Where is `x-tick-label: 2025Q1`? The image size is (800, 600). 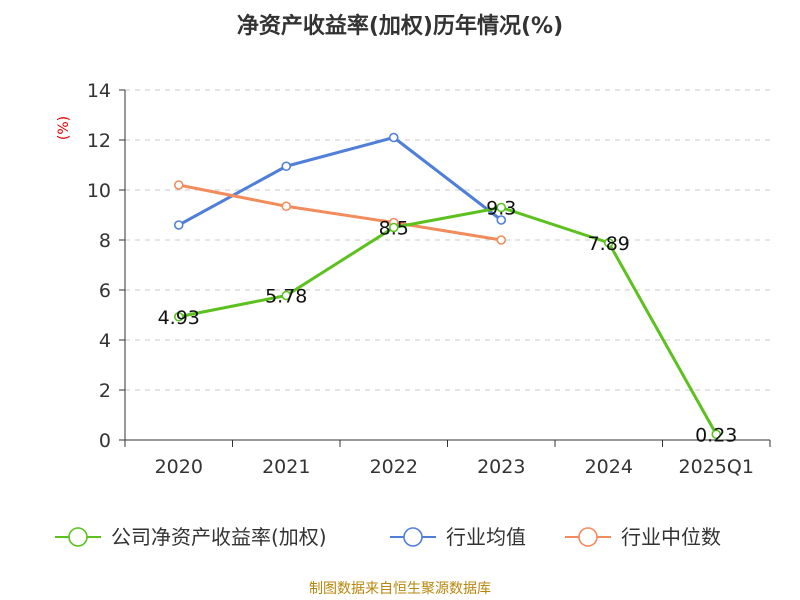
x-tick-label: 2025Q1 is located at coordinates (716, 467).